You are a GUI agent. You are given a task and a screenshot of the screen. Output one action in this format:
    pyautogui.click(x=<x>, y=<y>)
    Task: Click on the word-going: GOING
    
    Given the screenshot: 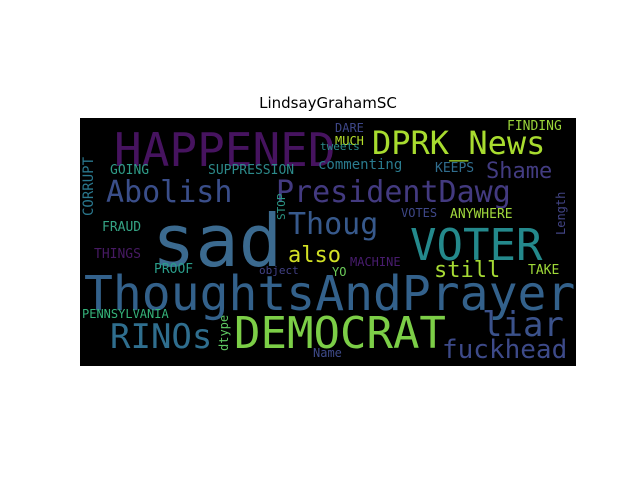 What is the action you would take?
    pyautogui.click(x=129, y=170)
    